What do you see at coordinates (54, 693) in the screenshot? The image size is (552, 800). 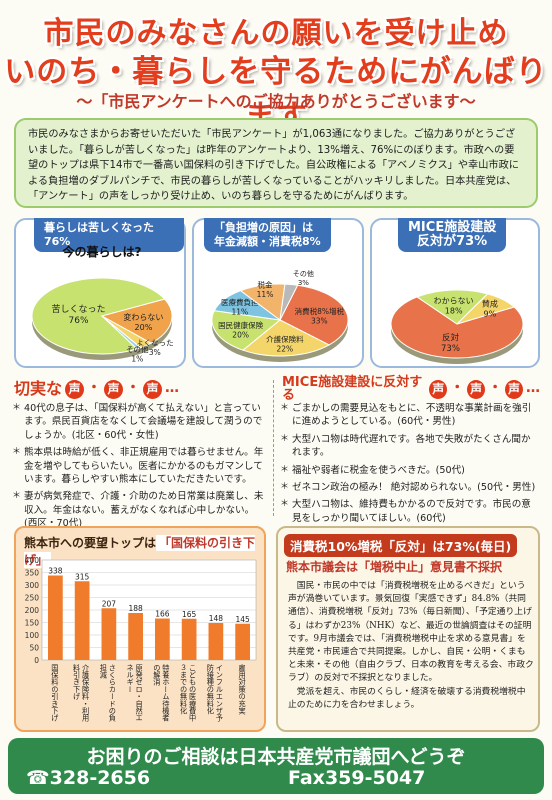 I see `bar-chart-category-label: 国保料の引き下げ` at bounding box center [54, 693].